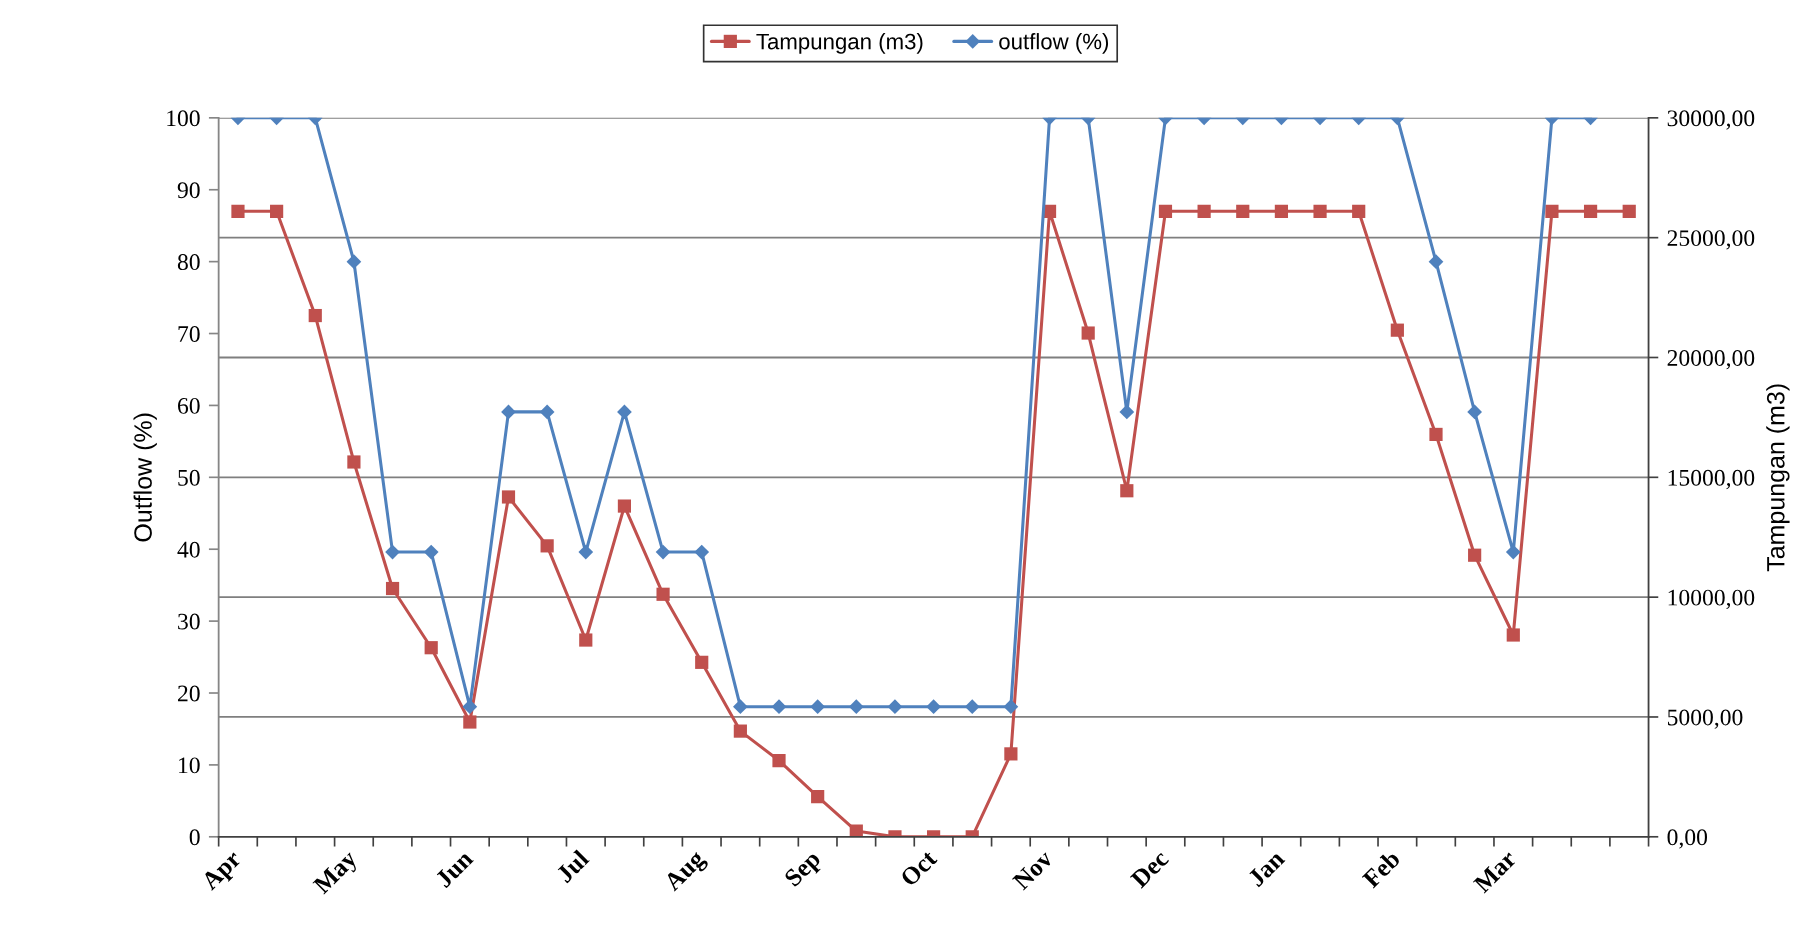 Image resolution: width=1810 pixels, height=945 pixels. What do you see at coordinates (918, 868) in the screenshot?
I see `x-tick-label: Oct` at bounding box center [918, 868].